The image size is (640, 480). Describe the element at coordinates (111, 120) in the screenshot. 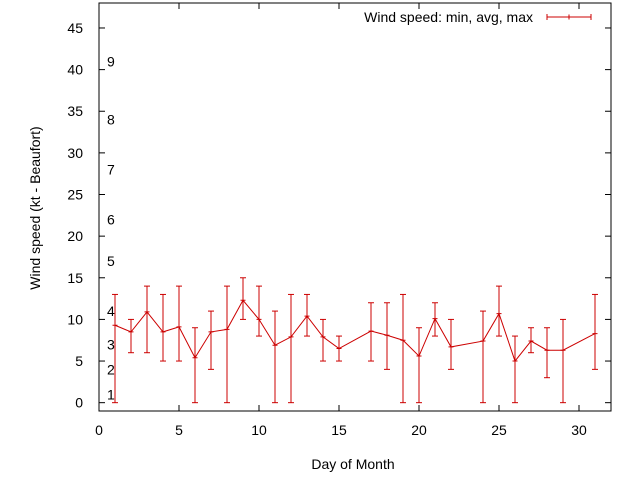

I see `beaufort-label: 8` at that location.